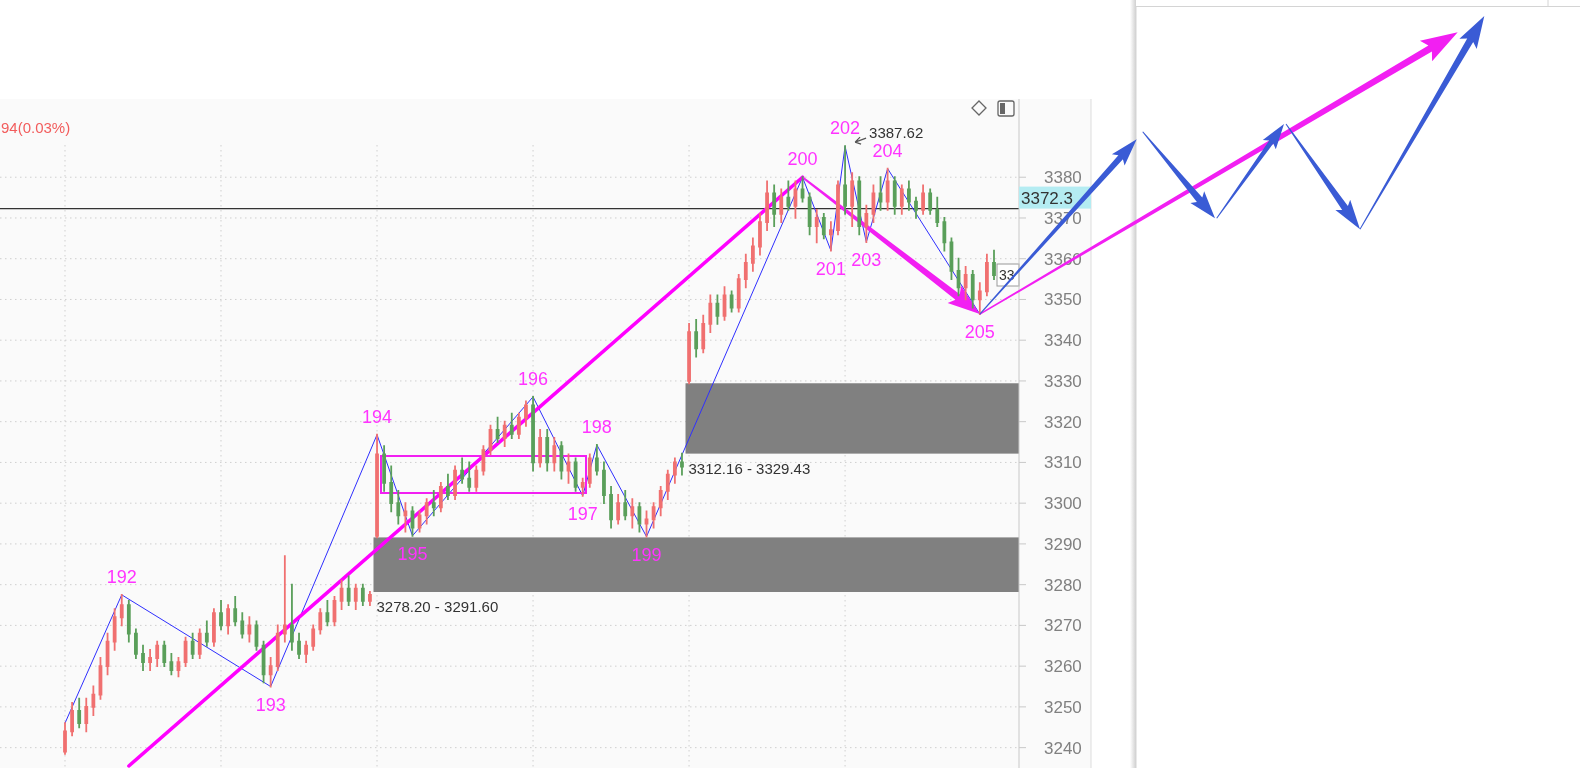 Image resolution: width=1580 pixels, height=768 pixels. Describe the element at coordinates (596, 426) in the screenshot. I see `annotation: 198` at that location.